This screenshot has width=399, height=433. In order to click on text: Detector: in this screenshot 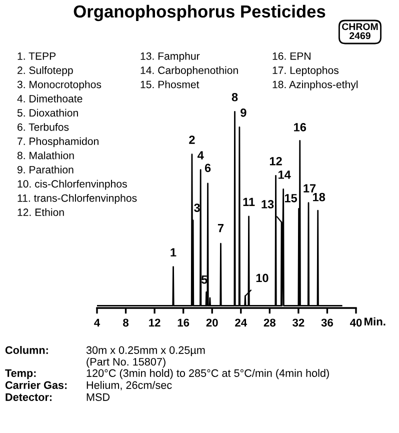, I will do `click(29, 397)`.